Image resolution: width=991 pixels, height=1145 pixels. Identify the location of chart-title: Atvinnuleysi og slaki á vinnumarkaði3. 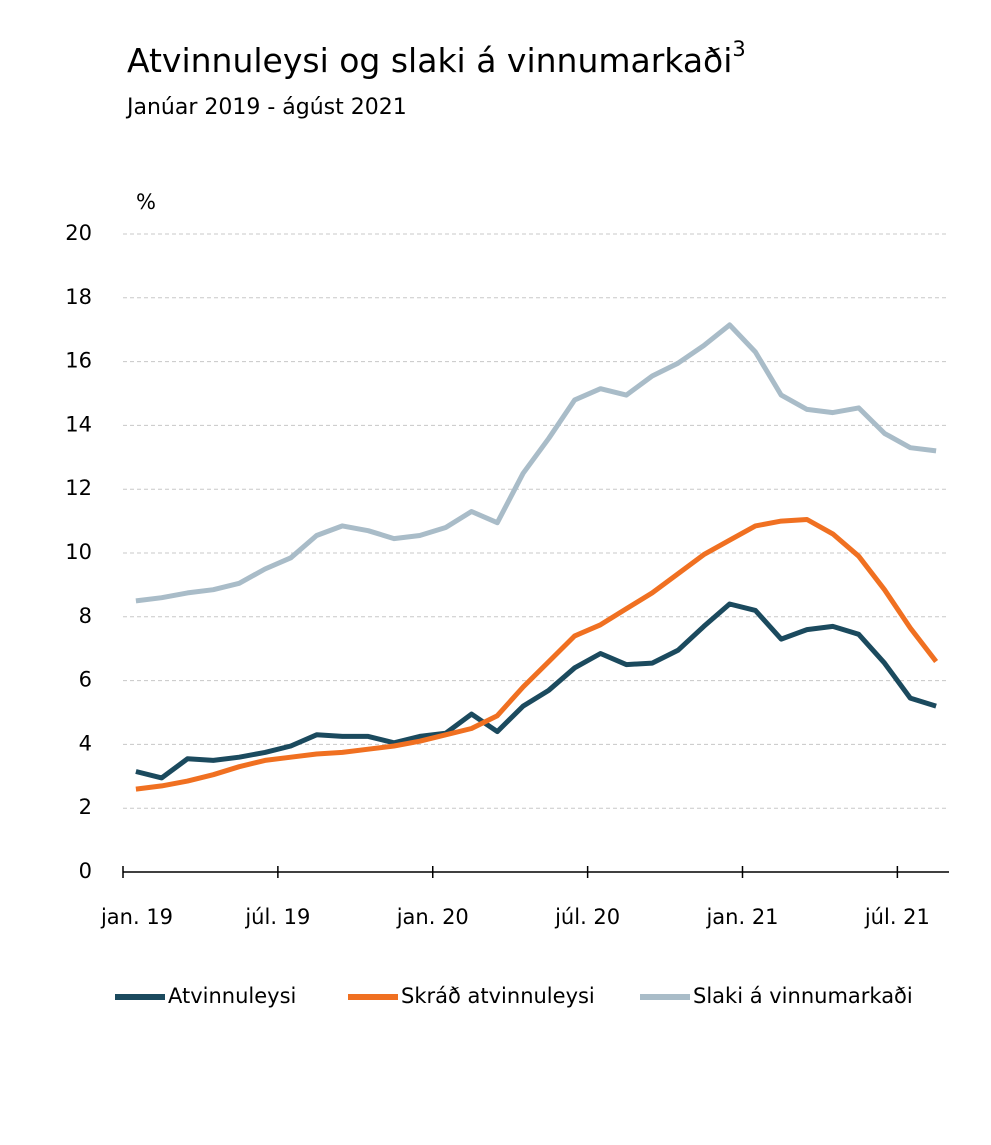
(436, 58).